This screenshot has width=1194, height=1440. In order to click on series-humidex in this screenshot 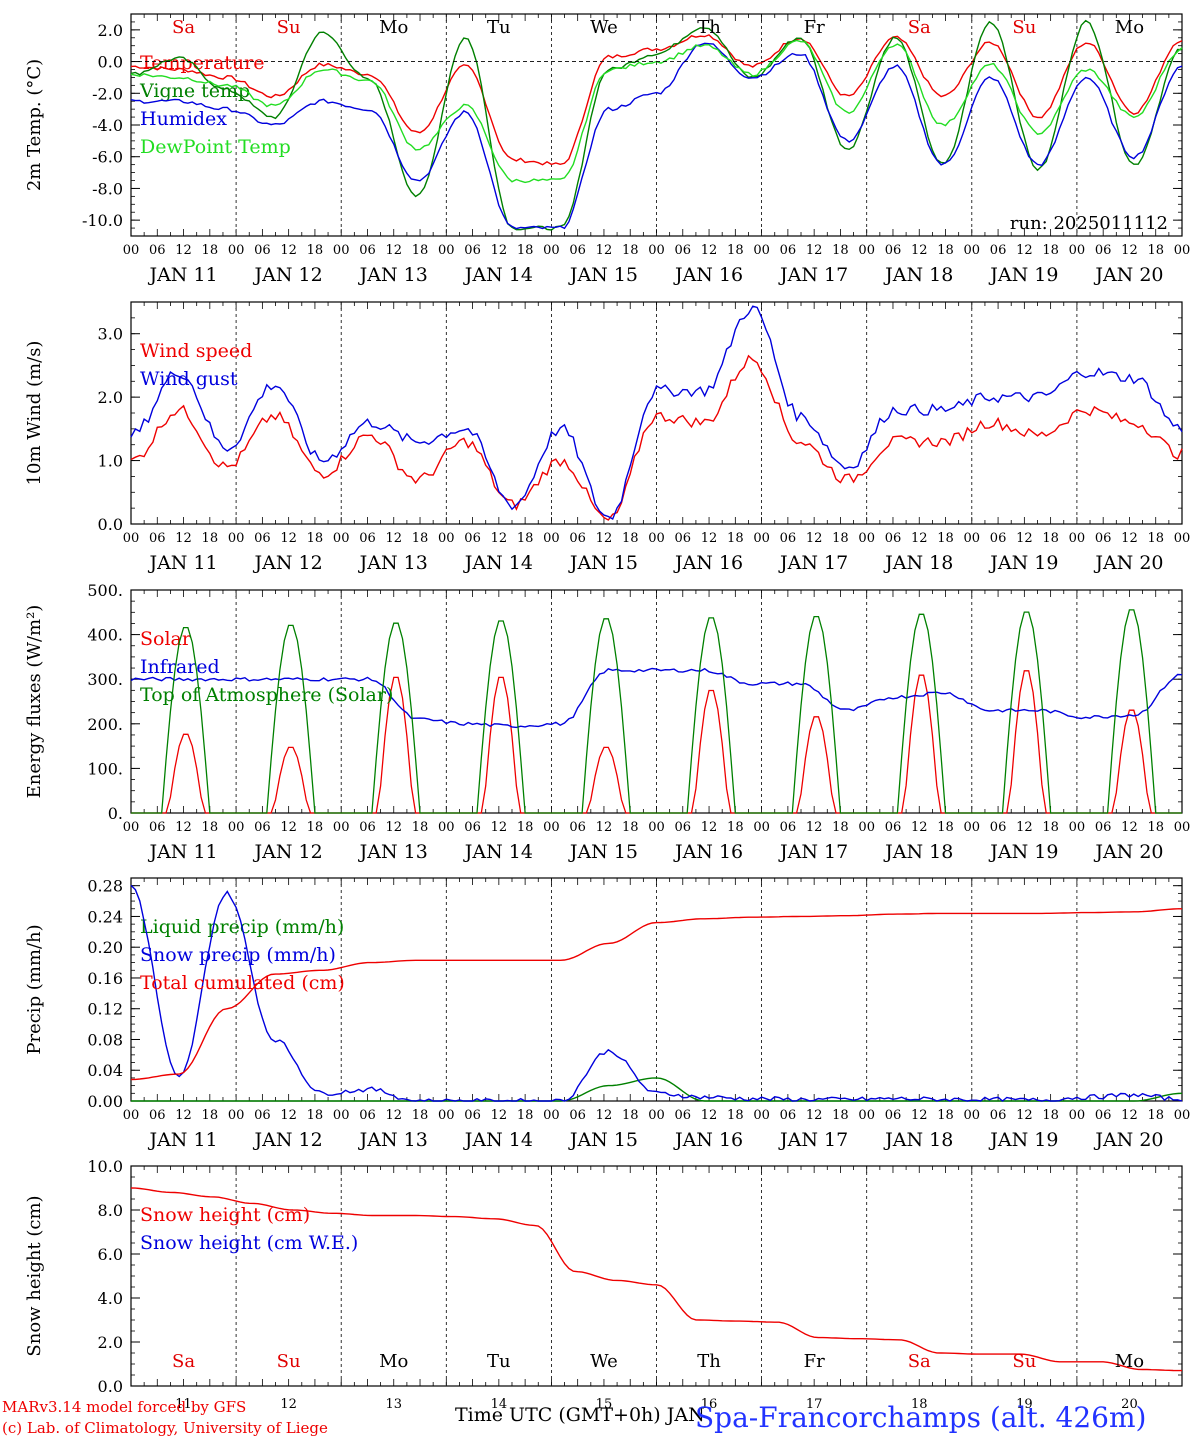, I will do `click(656, 136)`.